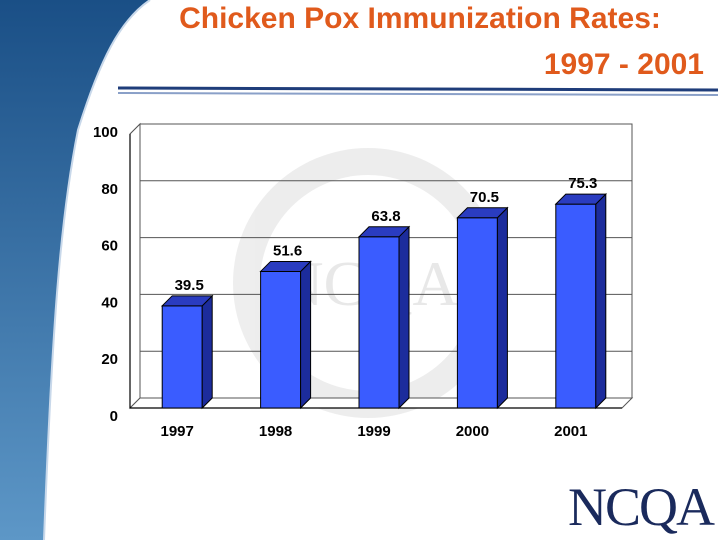 This screenshot has width=720, height=540. I want to click on plot-side-wall, so click(135, 266).